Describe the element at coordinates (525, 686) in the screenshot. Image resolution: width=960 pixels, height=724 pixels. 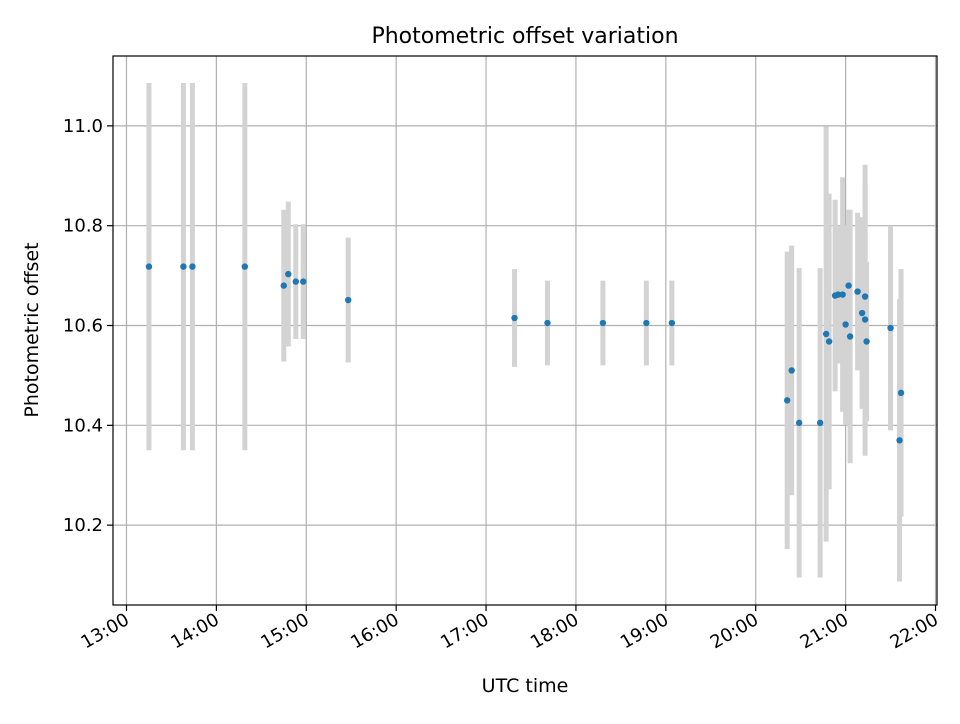
I see `x-axis-label: UTC time` at that location.